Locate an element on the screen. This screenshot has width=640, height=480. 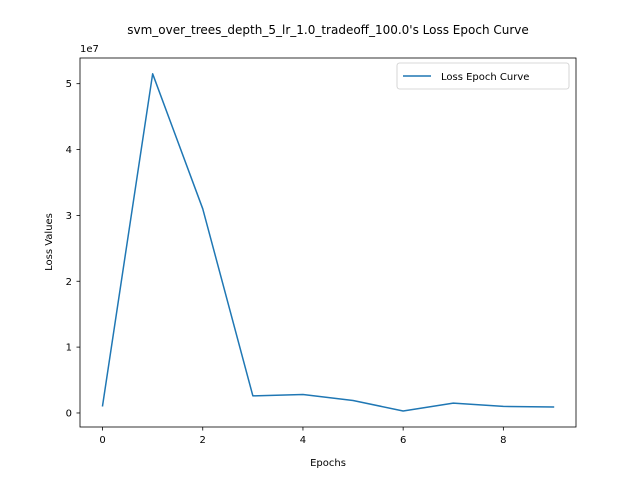
y-offset-label: 1e7 is located at coordinates (89, 49).